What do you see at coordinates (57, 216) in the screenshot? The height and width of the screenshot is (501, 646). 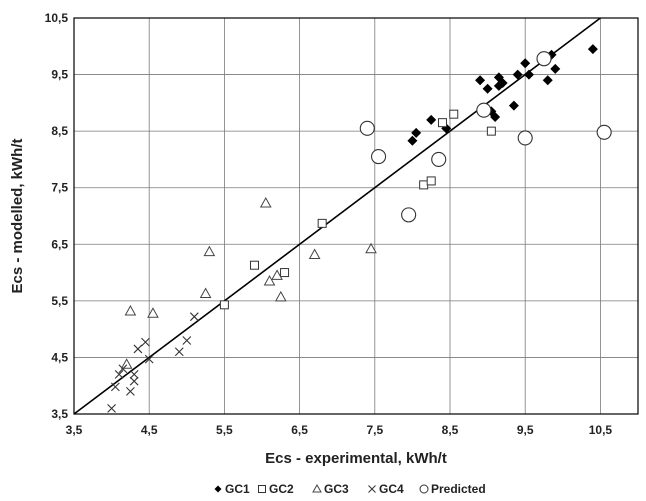 I see `y-tick-labels: 3,5 4,5 5,5 6,5 7,5 8,5 9,5 10,5` at bounding box center [57, 216].